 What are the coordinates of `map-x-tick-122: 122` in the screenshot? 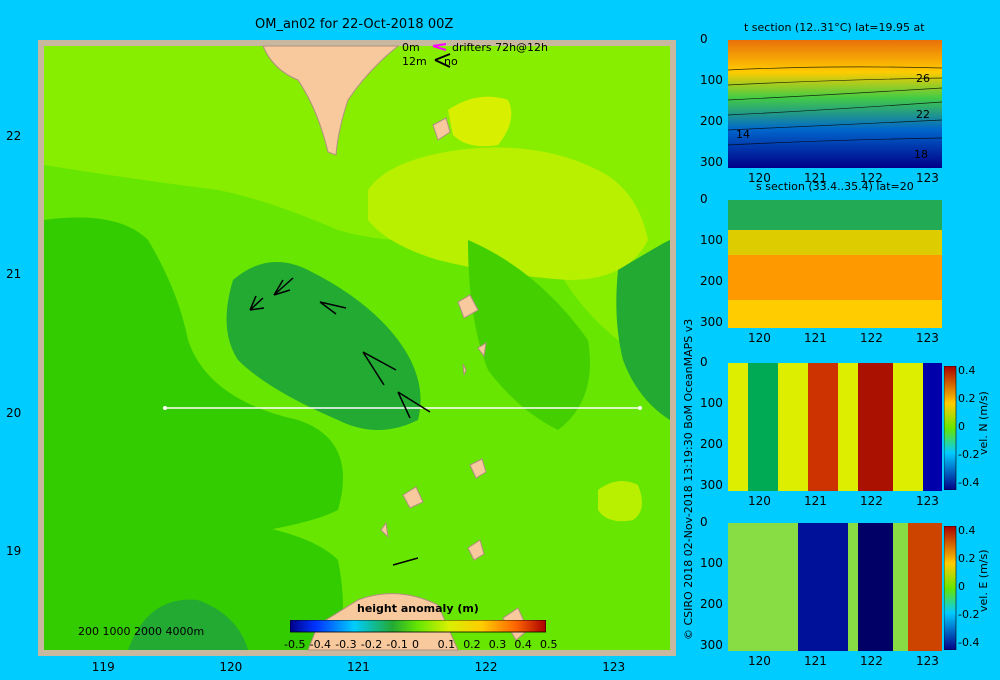 It's located at (486, 667).